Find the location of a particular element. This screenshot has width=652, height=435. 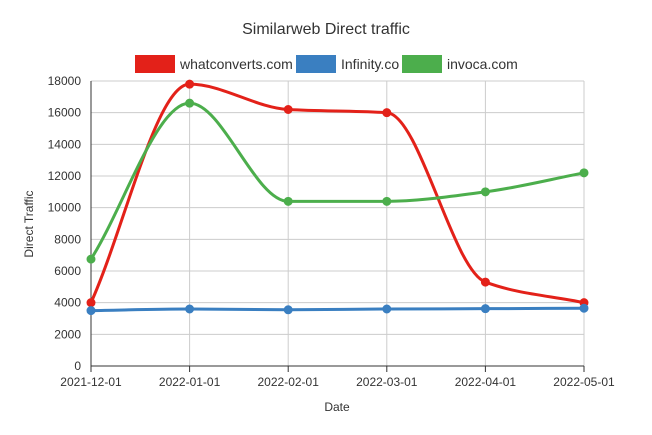

x-tick-label: 2022-05-01 is located at coordinates (584, 382).